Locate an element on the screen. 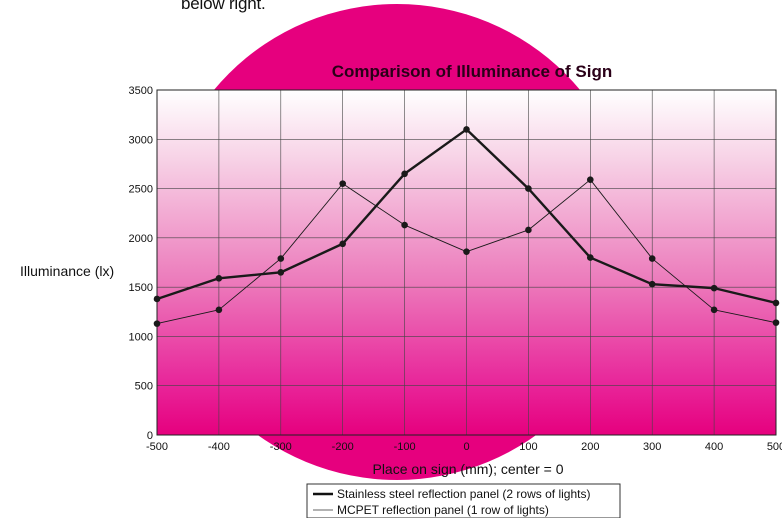 This screenshot has height=518, width=782. y-tick-label: 1500 is located at coordinates (141, 288).